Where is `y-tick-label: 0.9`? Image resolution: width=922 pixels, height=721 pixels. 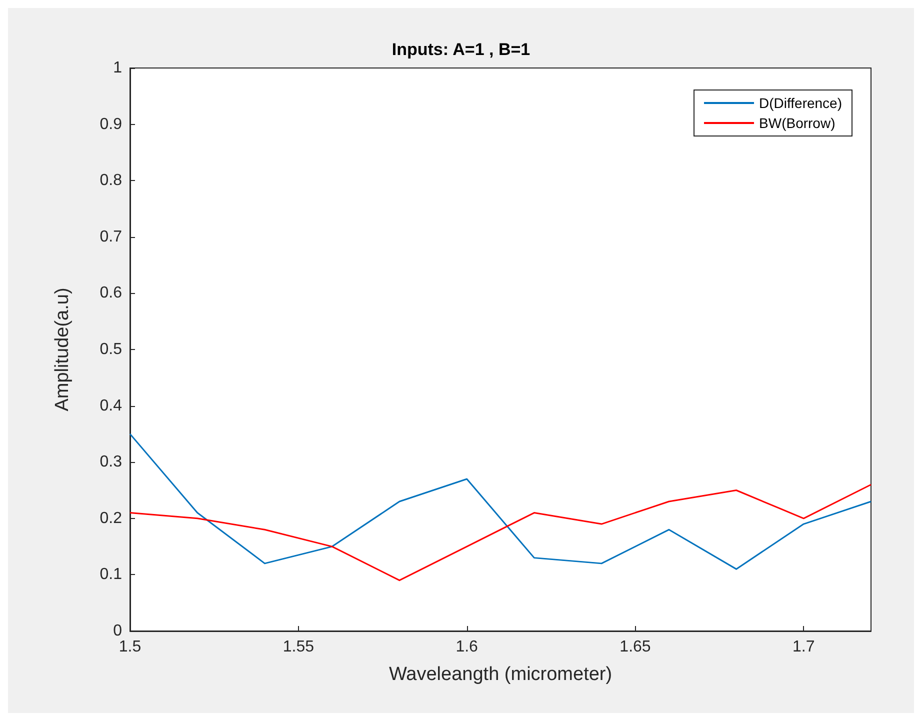
y-tick-label: 0.9 is located at coordinates (111, 124).